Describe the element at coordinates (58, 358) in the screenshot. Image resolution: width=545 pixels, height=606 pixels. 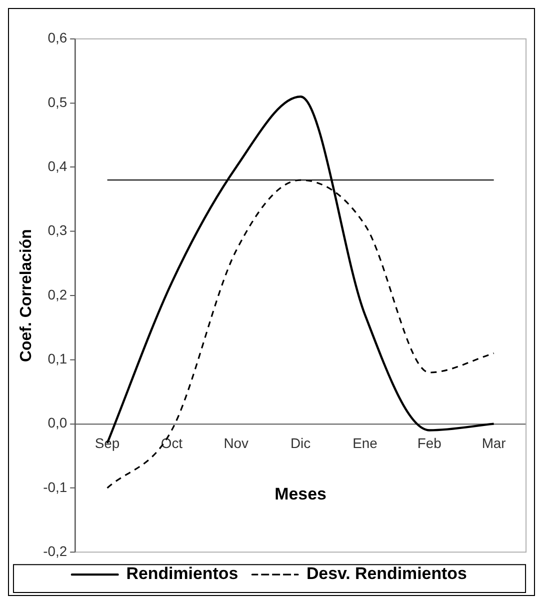
I see `y-tick-label: 0,1` at that location.